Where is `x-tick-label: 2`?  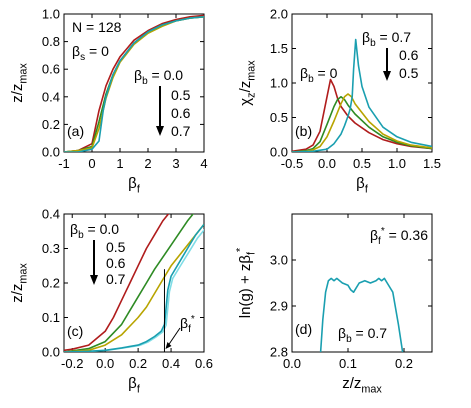 x-tick-label: 2 is located at coordinates (147, 163).